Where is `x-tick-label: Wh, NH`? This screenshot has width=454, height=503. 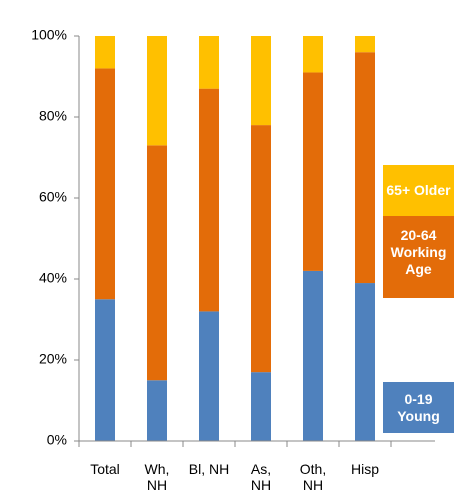 x-tick-label: Wh, NH is located at coordinates (157, 477).